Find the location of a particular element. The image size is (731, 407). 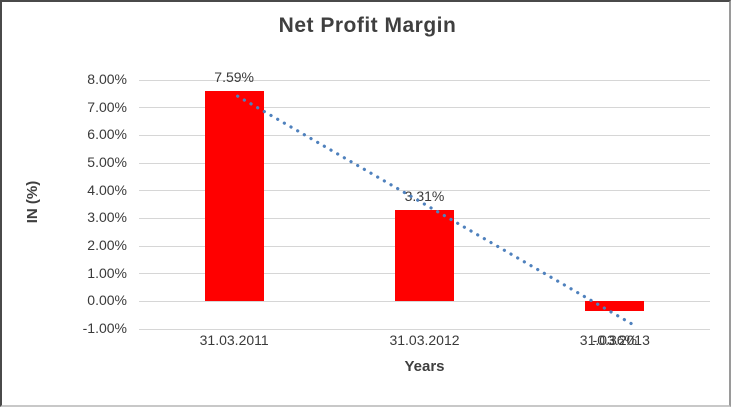

y-tick-label: 8.00% is located at coordinates (107, 79).